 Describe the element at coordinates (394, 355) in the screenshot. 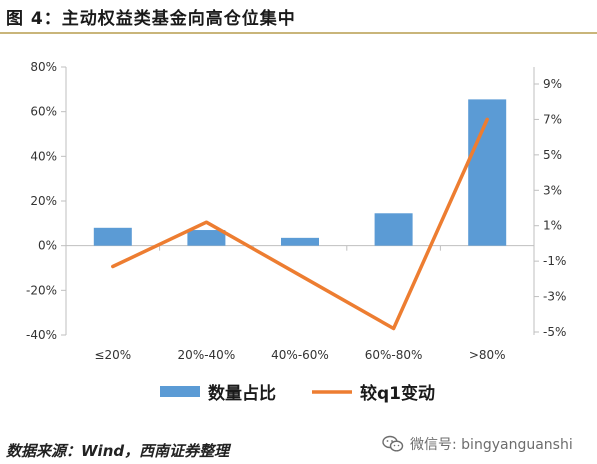

I see `x-axis-tick-label: 60%-80%` at that location.